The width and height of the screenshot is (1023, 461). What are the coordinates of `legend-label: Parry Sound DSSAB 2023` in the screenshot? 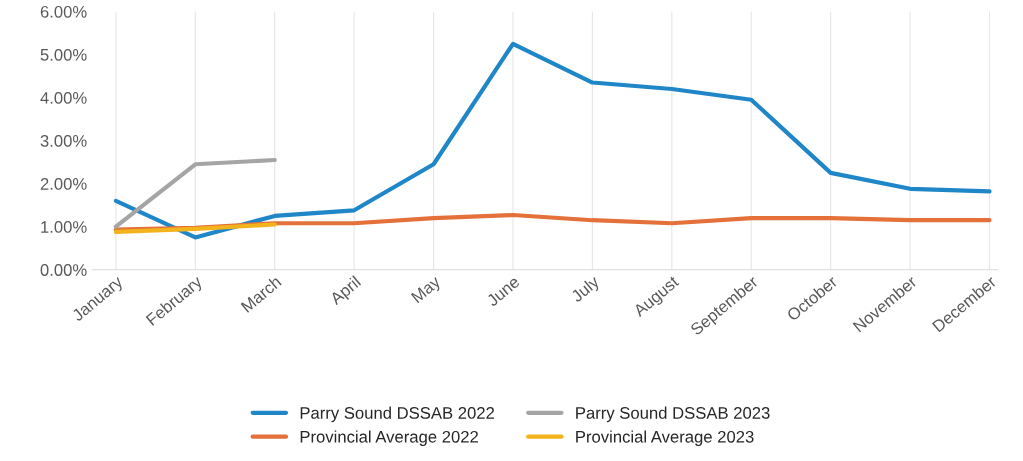 It's located at (673, 414).